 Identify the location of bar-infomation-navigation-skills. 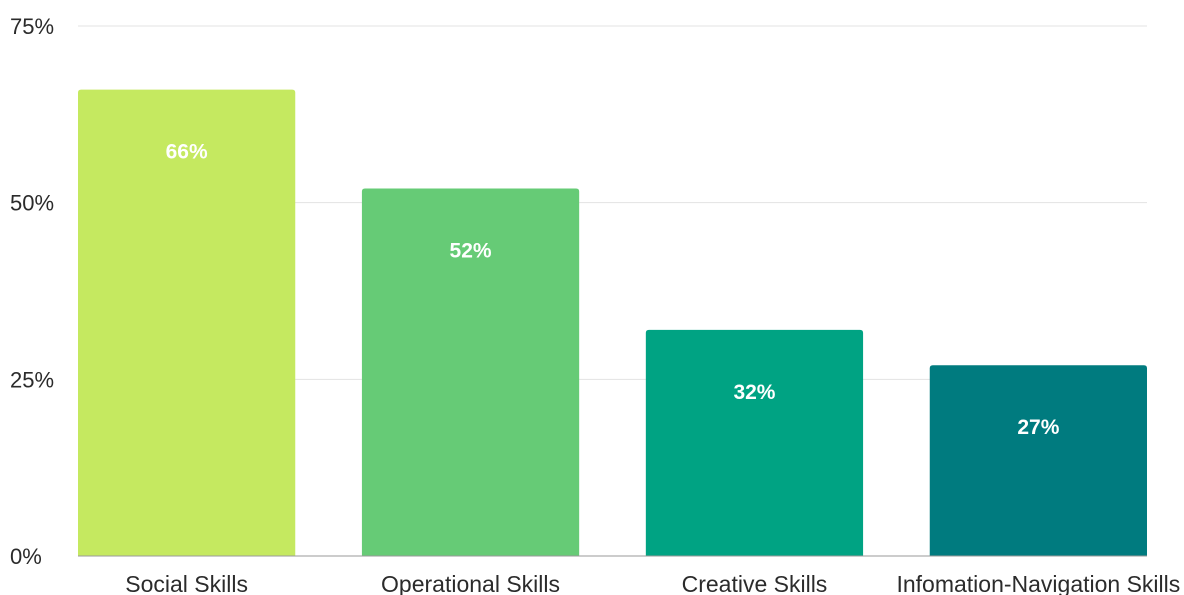
(1038, 460).